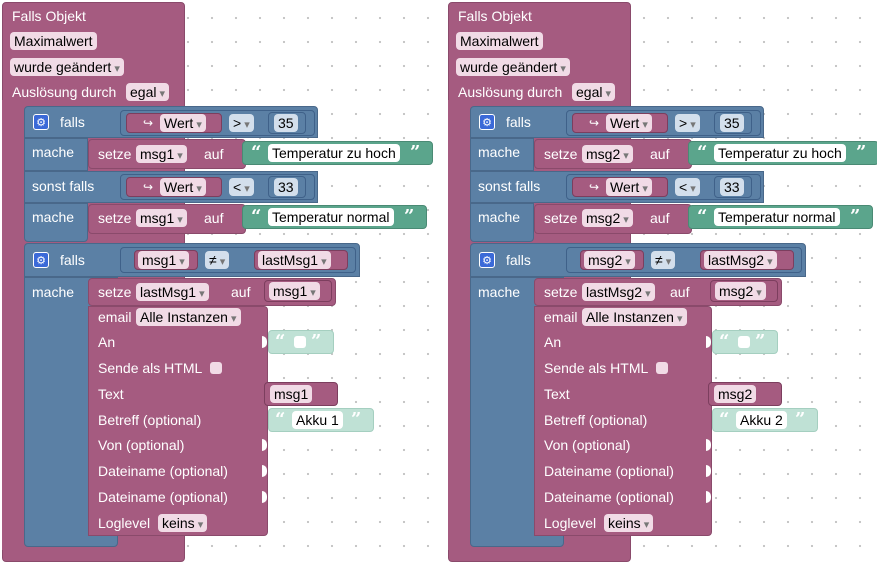  Describe the element at coordinates (618, 292) in the screenshot. I see `set-target-dropdown: lastMsg2` at that location.